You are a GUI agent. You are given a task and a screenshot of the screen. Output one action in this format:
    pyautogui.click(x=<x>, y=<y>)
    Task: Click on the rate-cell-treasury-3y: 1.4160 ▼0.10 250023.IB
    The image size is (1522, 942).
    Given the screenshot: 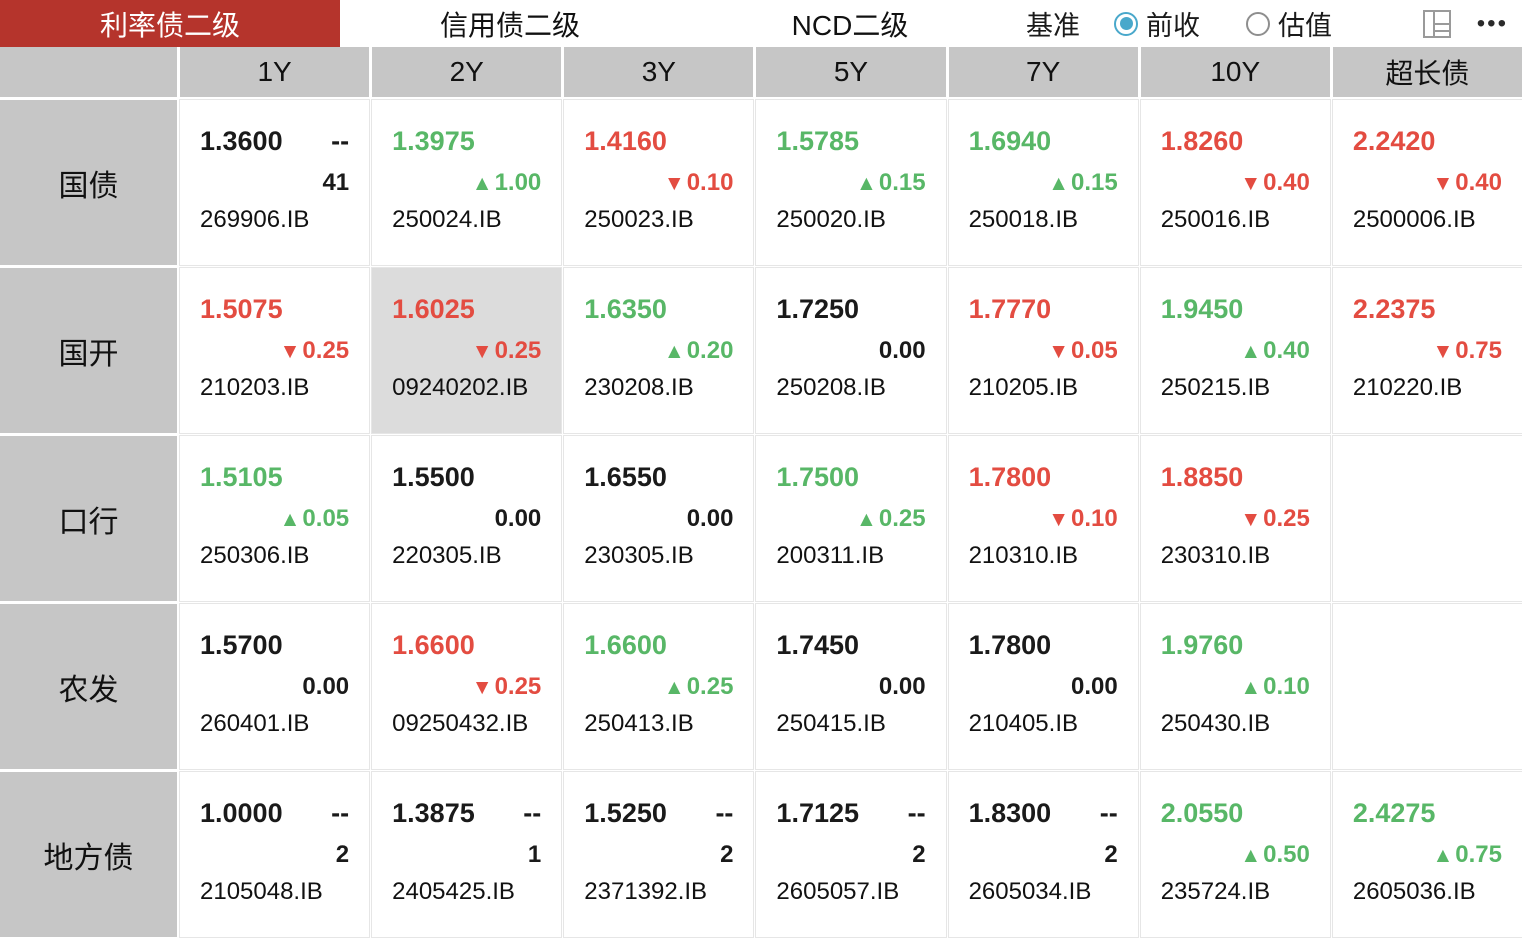 What is the action you would take?
    pyautogui.click(x=659, y=182)
    